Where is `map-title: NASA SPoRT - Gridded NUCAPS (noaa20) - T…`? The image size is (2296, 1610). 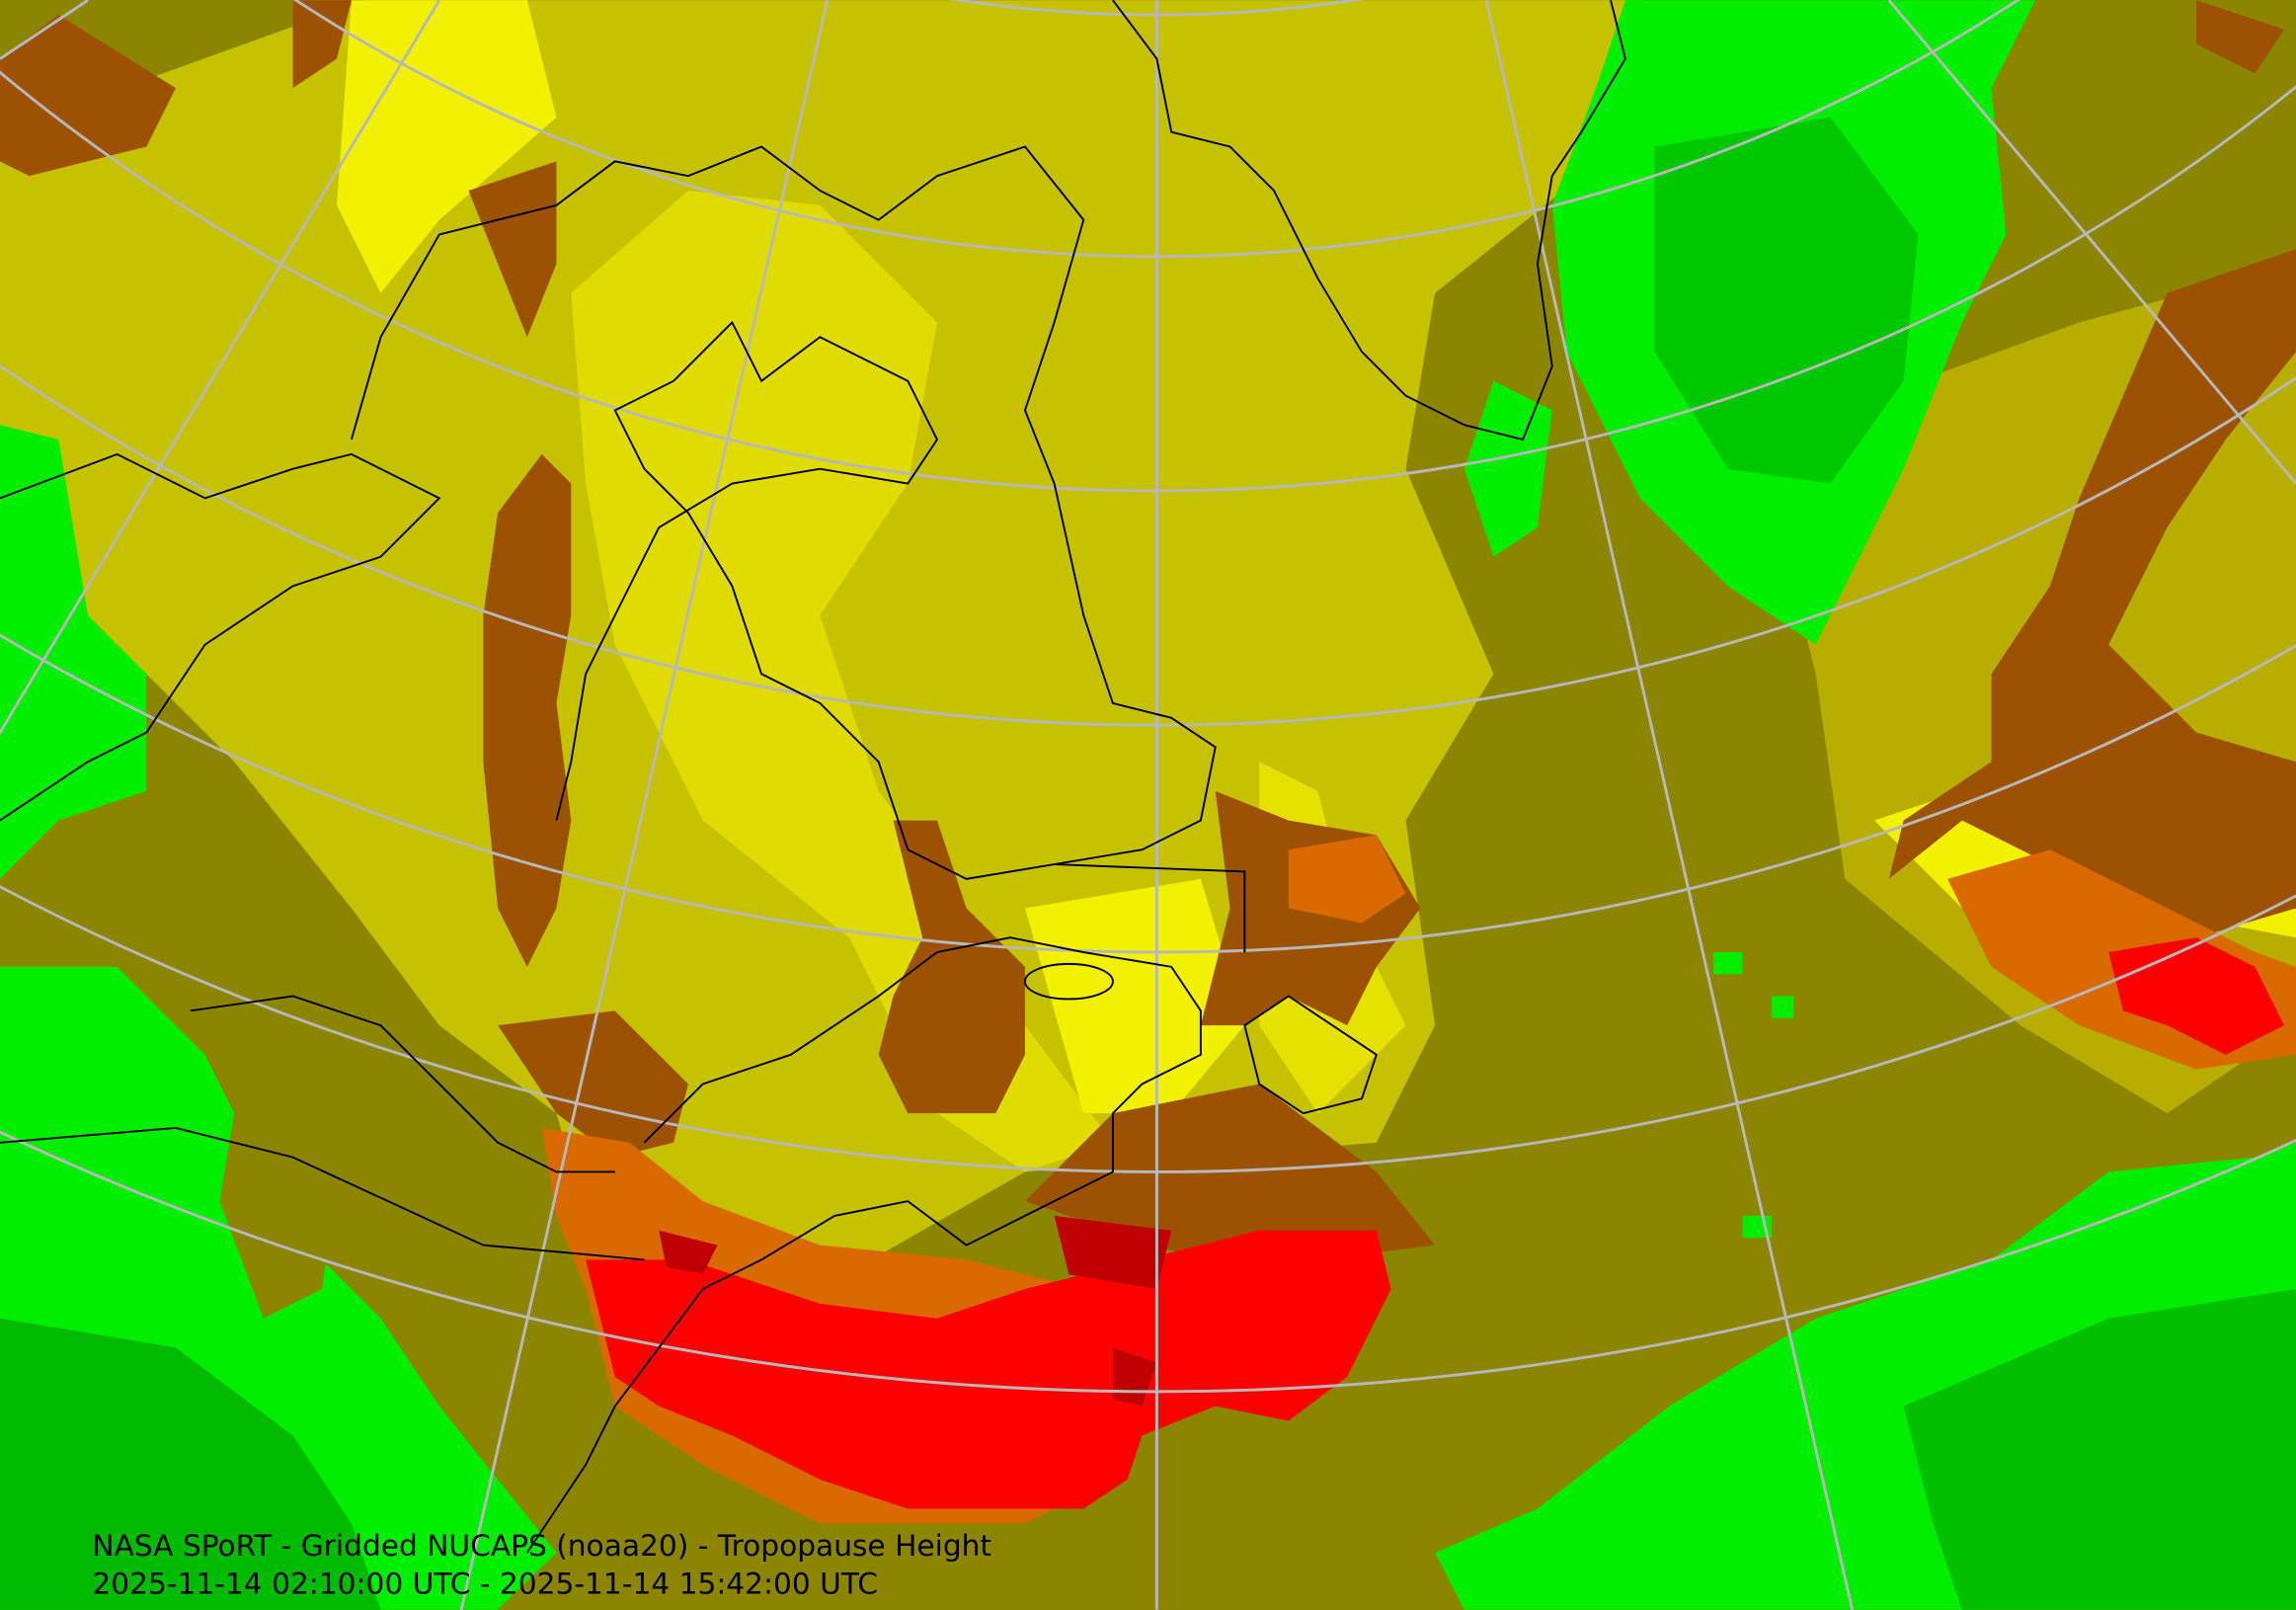
map-title: NASA SPoRT - Gridded NUCAPS (noaa20) - T… is located at coordinates (542, 1545).